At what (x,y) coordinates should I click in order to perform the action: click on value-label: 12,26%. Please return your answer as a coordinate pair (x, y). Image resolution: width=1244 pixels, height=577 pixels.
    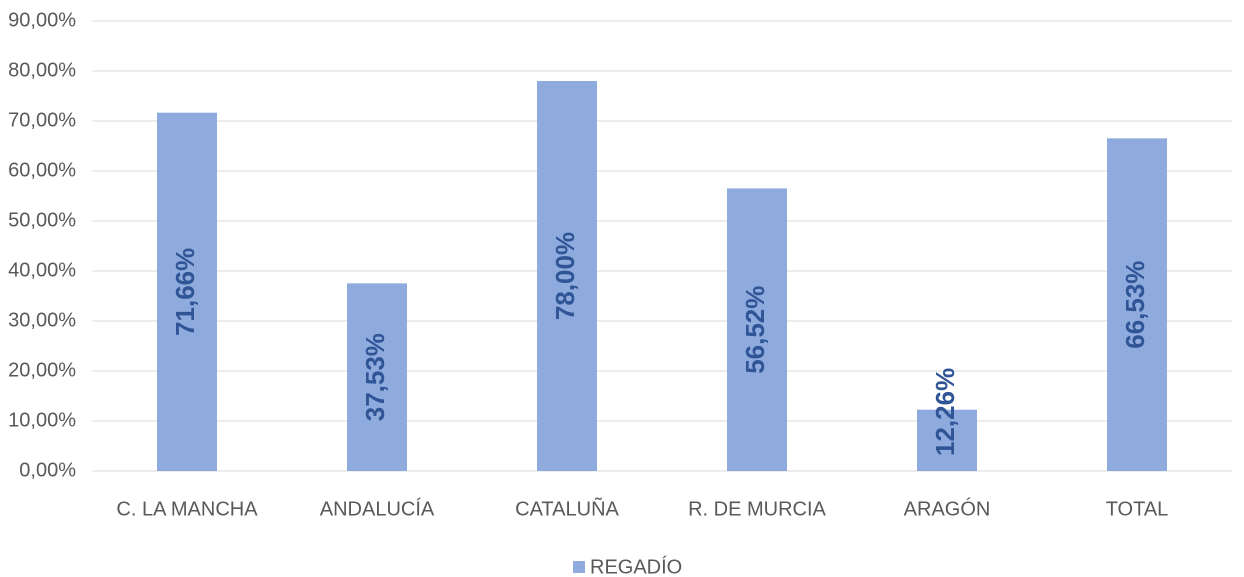
    Looking at the image, I should click on (945, 412).